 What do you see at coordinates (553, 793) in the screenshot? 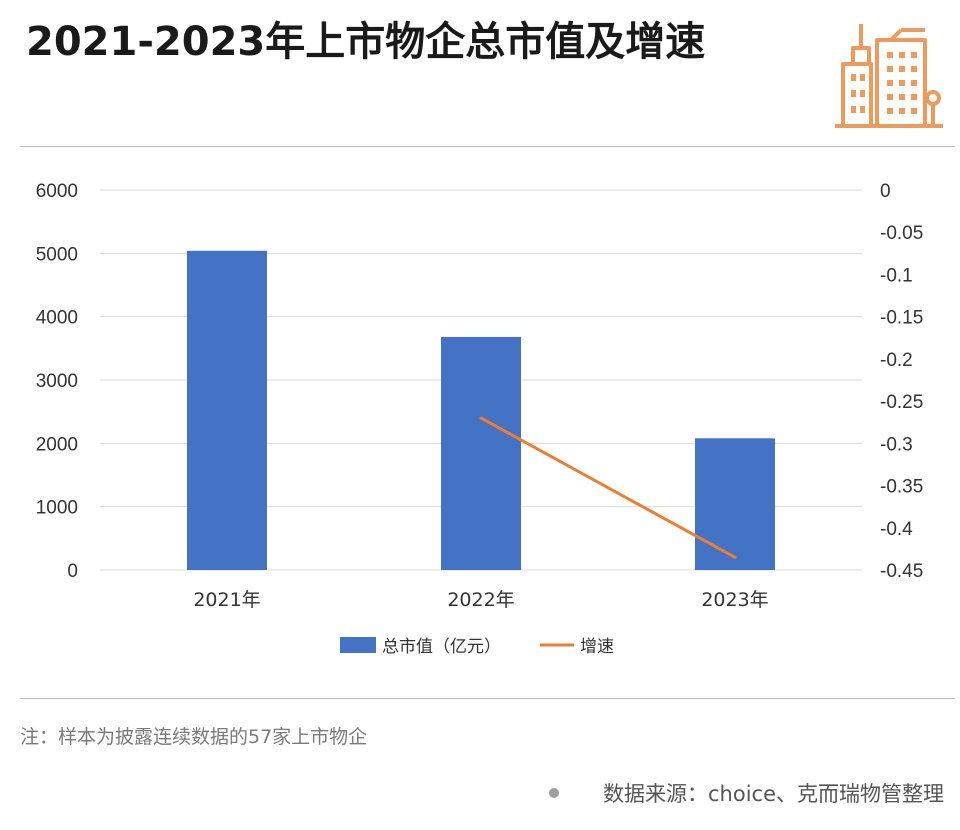
I see `bullet-icon` at bounding box center [553, 793].